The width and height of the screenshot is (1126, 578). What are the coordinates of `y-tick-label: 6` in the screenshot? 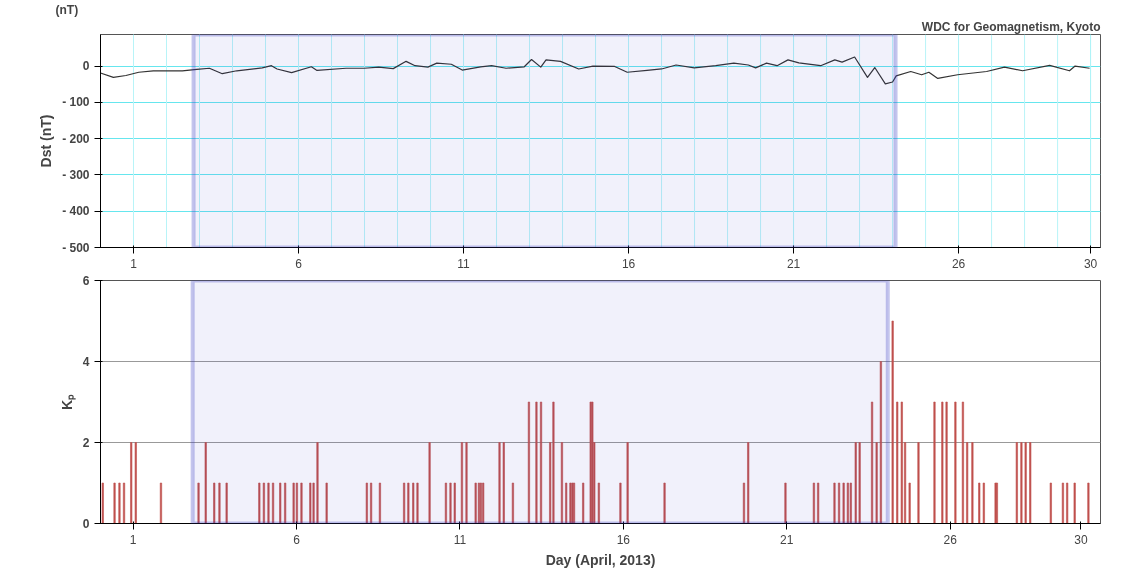 It's located at (86, 281).